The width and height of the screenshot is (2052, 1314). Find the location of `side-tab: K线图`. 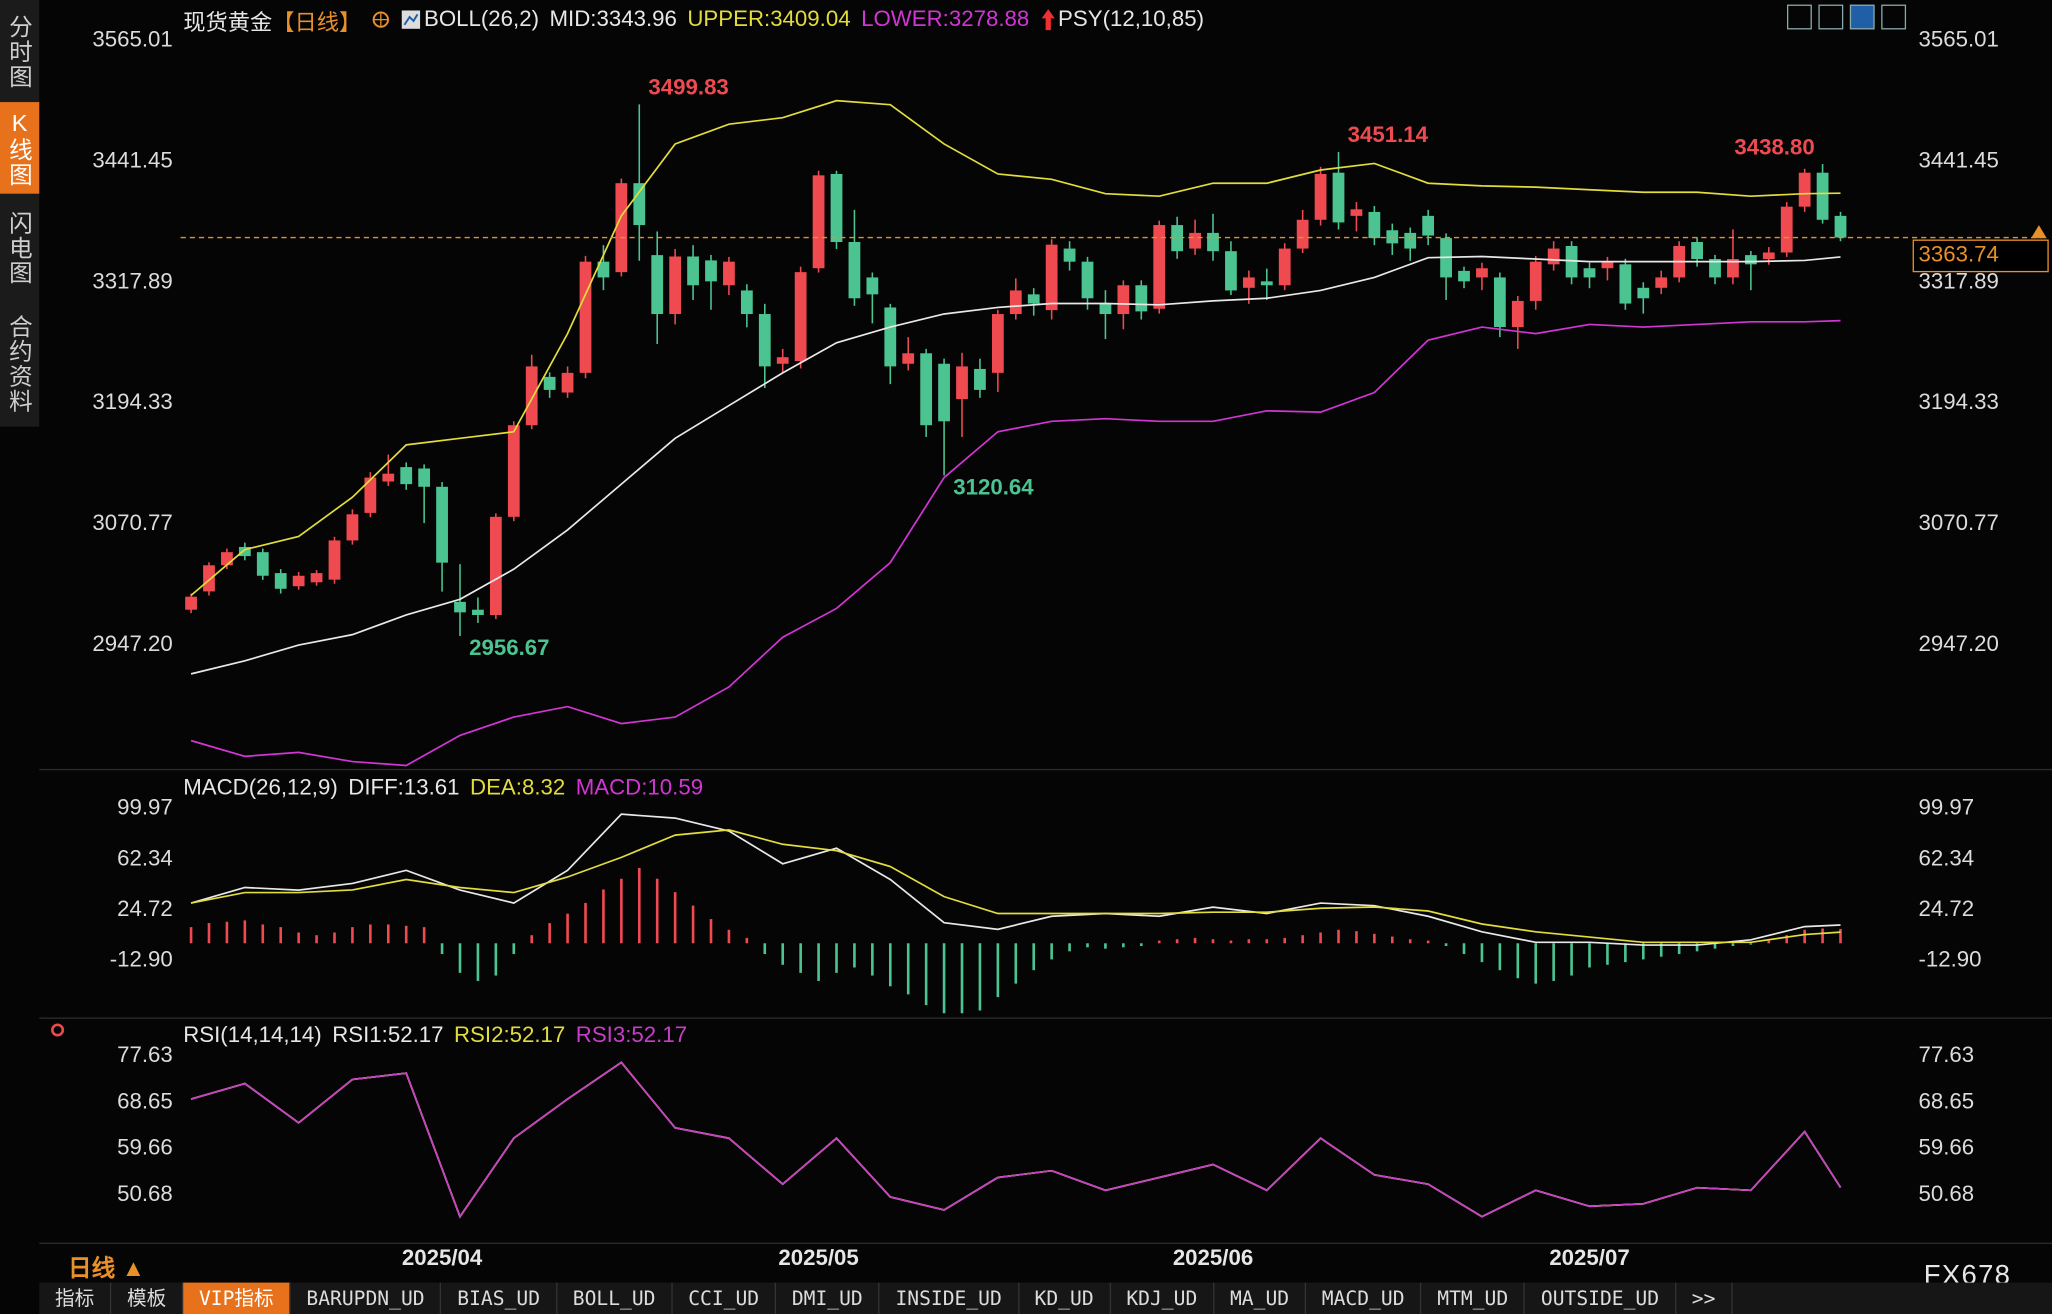

side-tab: K线图 is located at coordinates (20, 148).